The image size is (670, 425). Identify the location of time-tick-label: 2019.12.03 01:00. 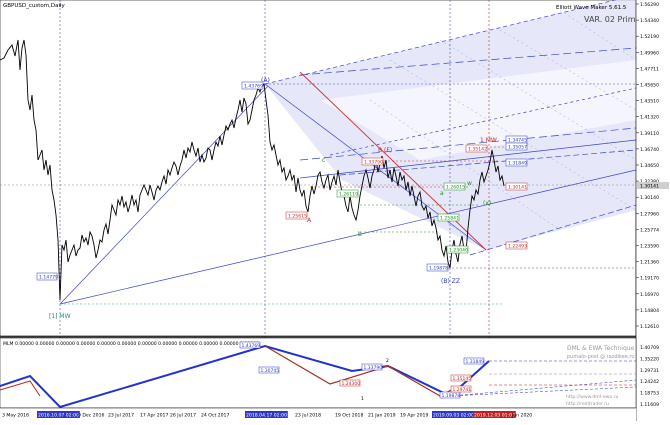
(494, 416).